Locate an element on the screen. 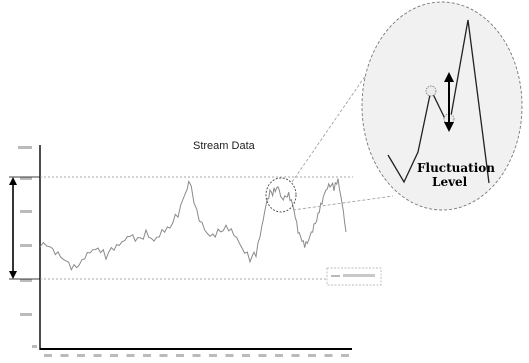 The height and width of the screenshot is (363, 529). legend-box is located at coordinates (354, 276).